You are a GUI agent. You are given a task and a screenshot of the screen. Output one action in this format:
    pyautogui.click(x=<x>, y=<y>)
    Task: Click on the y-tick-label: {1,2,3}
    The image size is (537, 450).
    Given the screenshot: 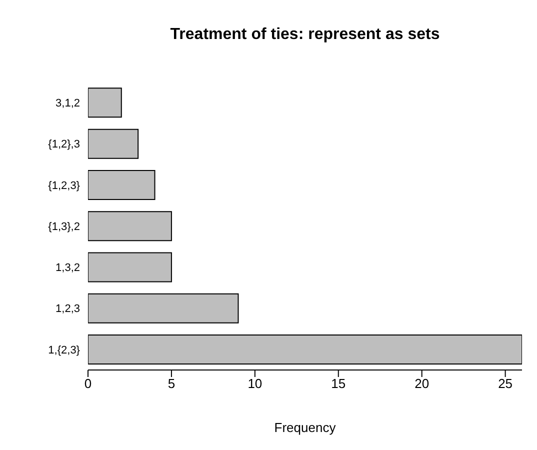 What is the action you would take?
    pyautogui.click(x=64, y=186)
    